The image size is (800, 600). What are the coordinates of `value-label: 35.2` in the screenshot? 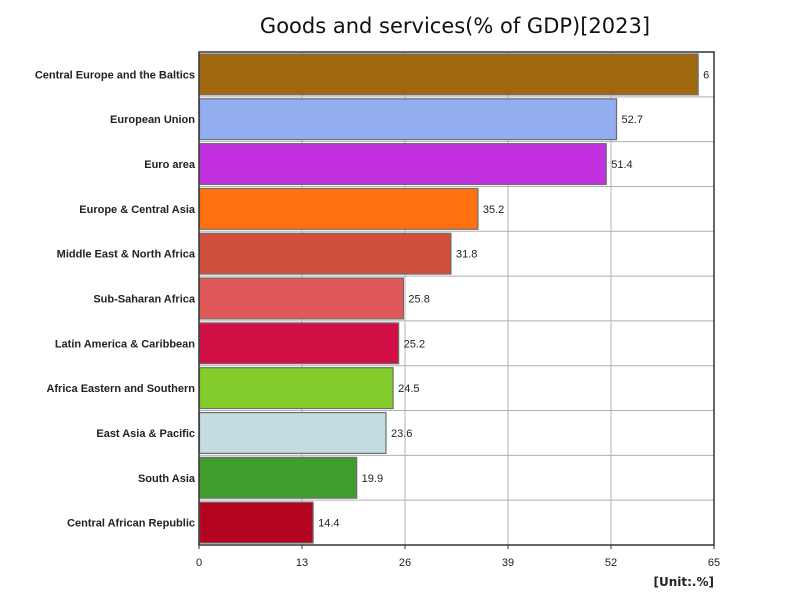 It's located at (493, 210).